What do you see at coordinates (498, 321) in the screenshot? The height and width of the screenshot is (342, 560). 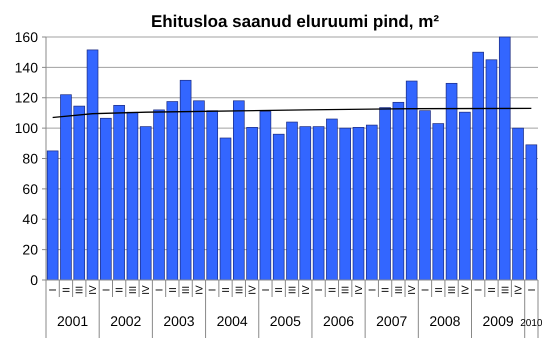 I see `text: 2009` at bounding box center [498, 321].